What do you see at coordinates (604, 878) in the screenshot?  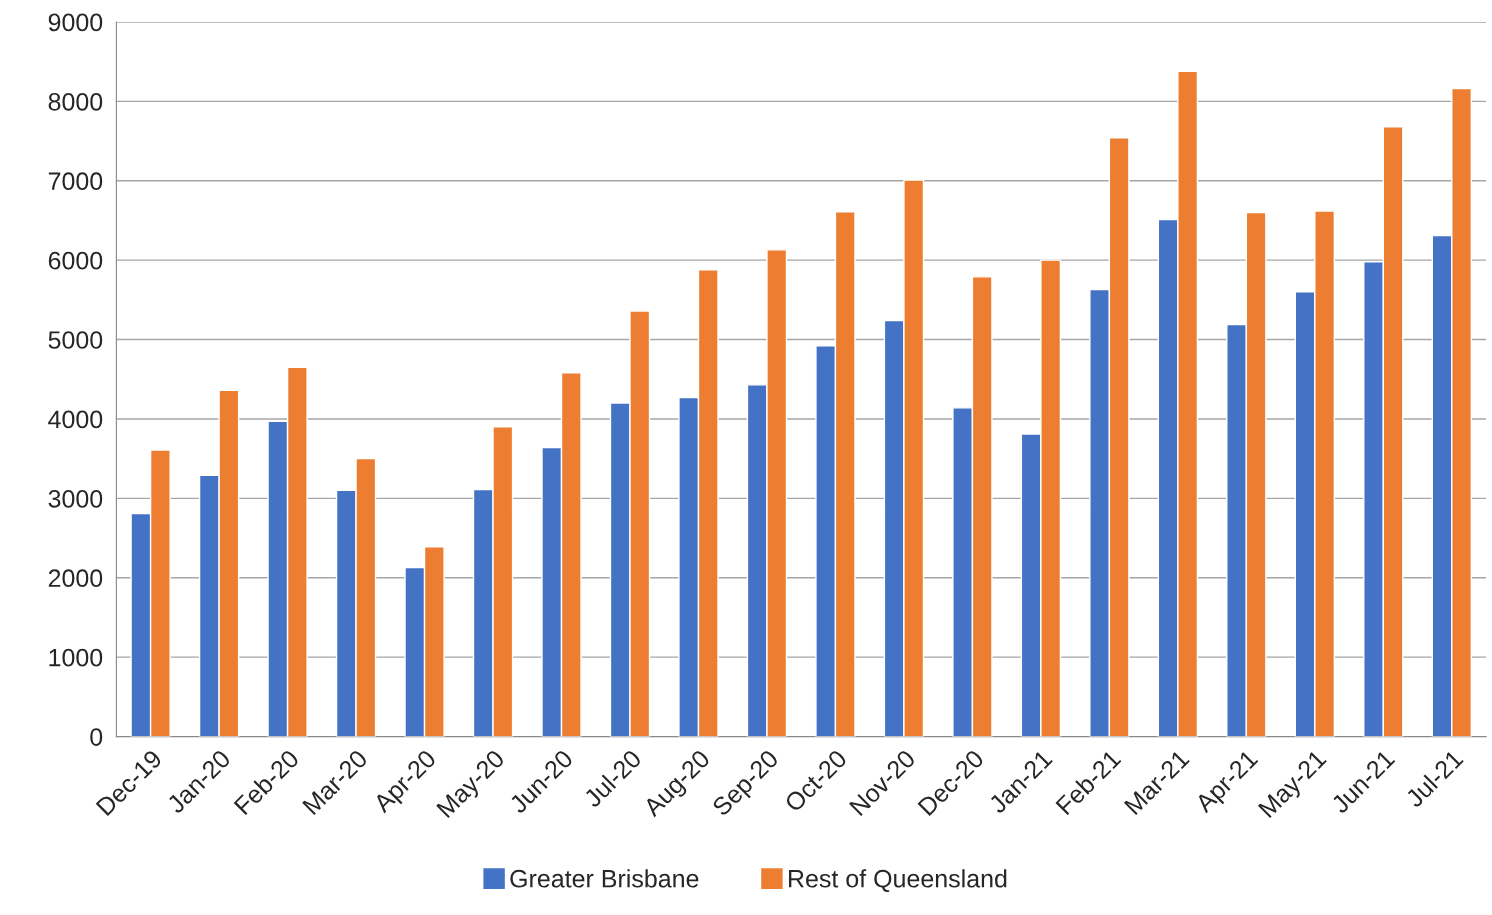 I see `legend-label: Greater Brisbane` at bounding box center [604, 878].